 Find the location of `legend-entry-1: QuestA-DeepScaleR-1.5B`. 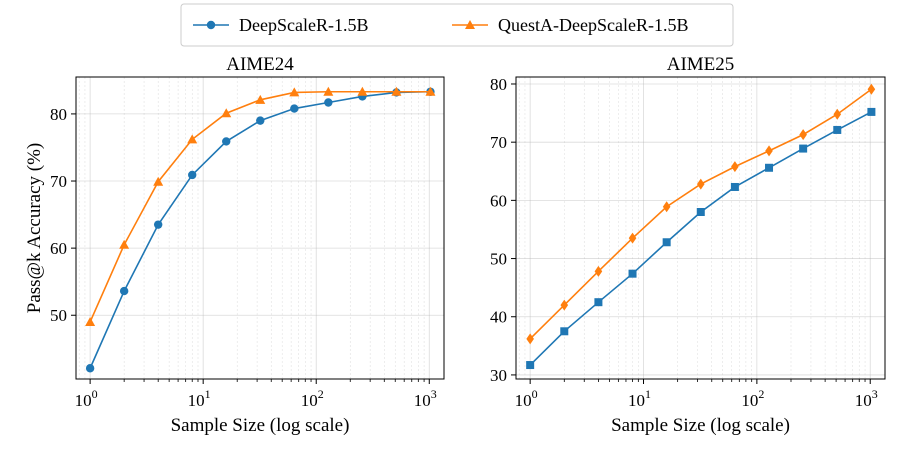

legend-entry-1: QuestA-DeepScaleR-1.5B is located at coordinates (570, 25).